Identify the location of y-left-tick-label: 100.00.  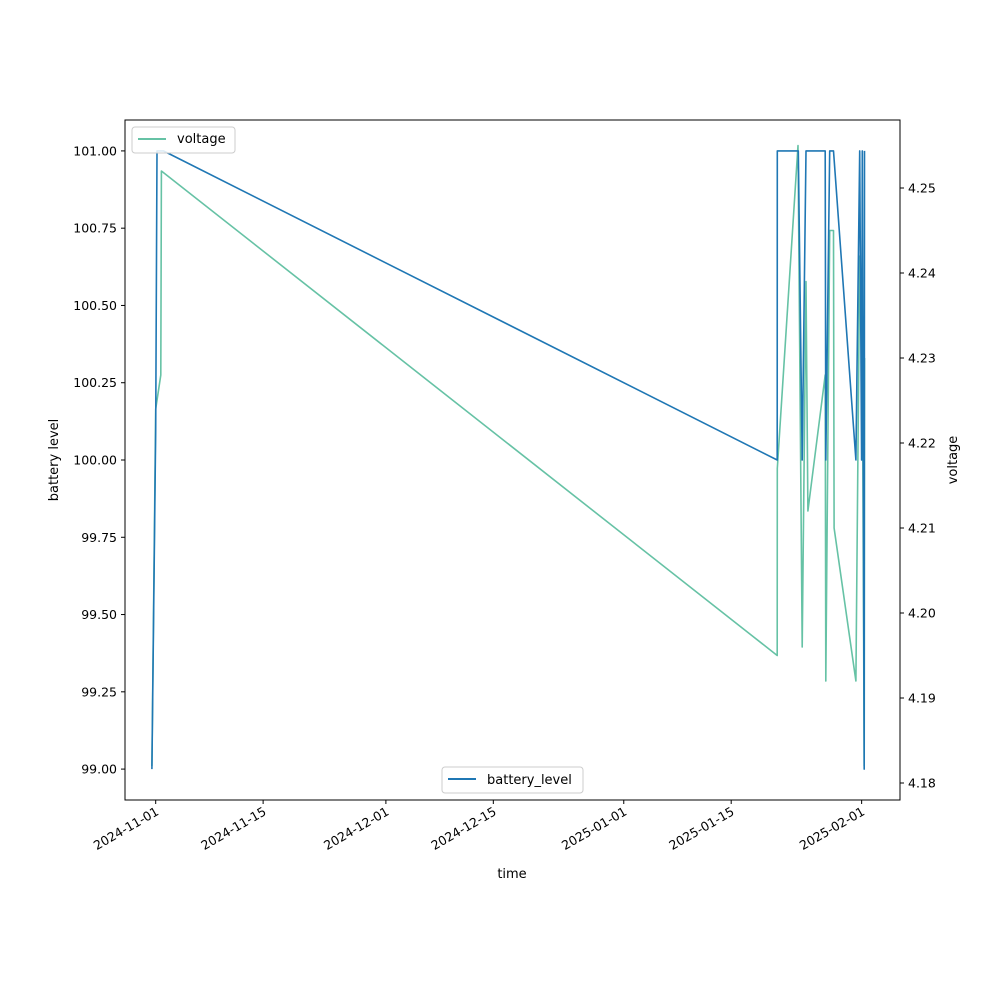
(95, 460).